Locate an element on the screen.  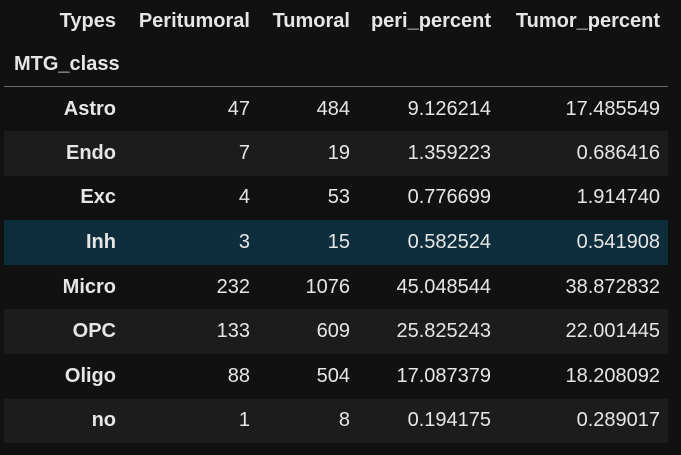
column-header-peri-percent: peri_percent is located at coordinates (430, 20).